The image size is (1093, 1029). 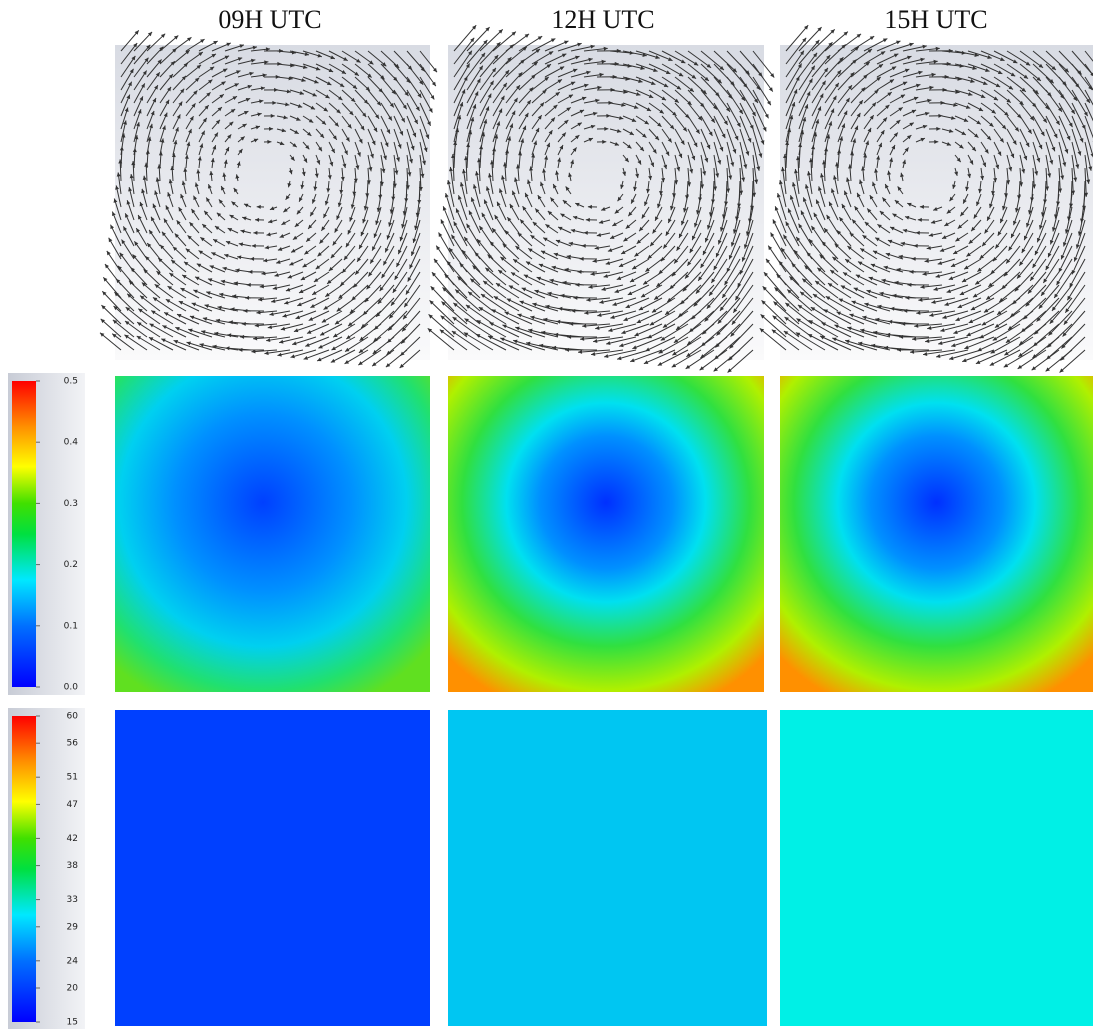 I want to click on colorbar, so click(x=24, y=869).